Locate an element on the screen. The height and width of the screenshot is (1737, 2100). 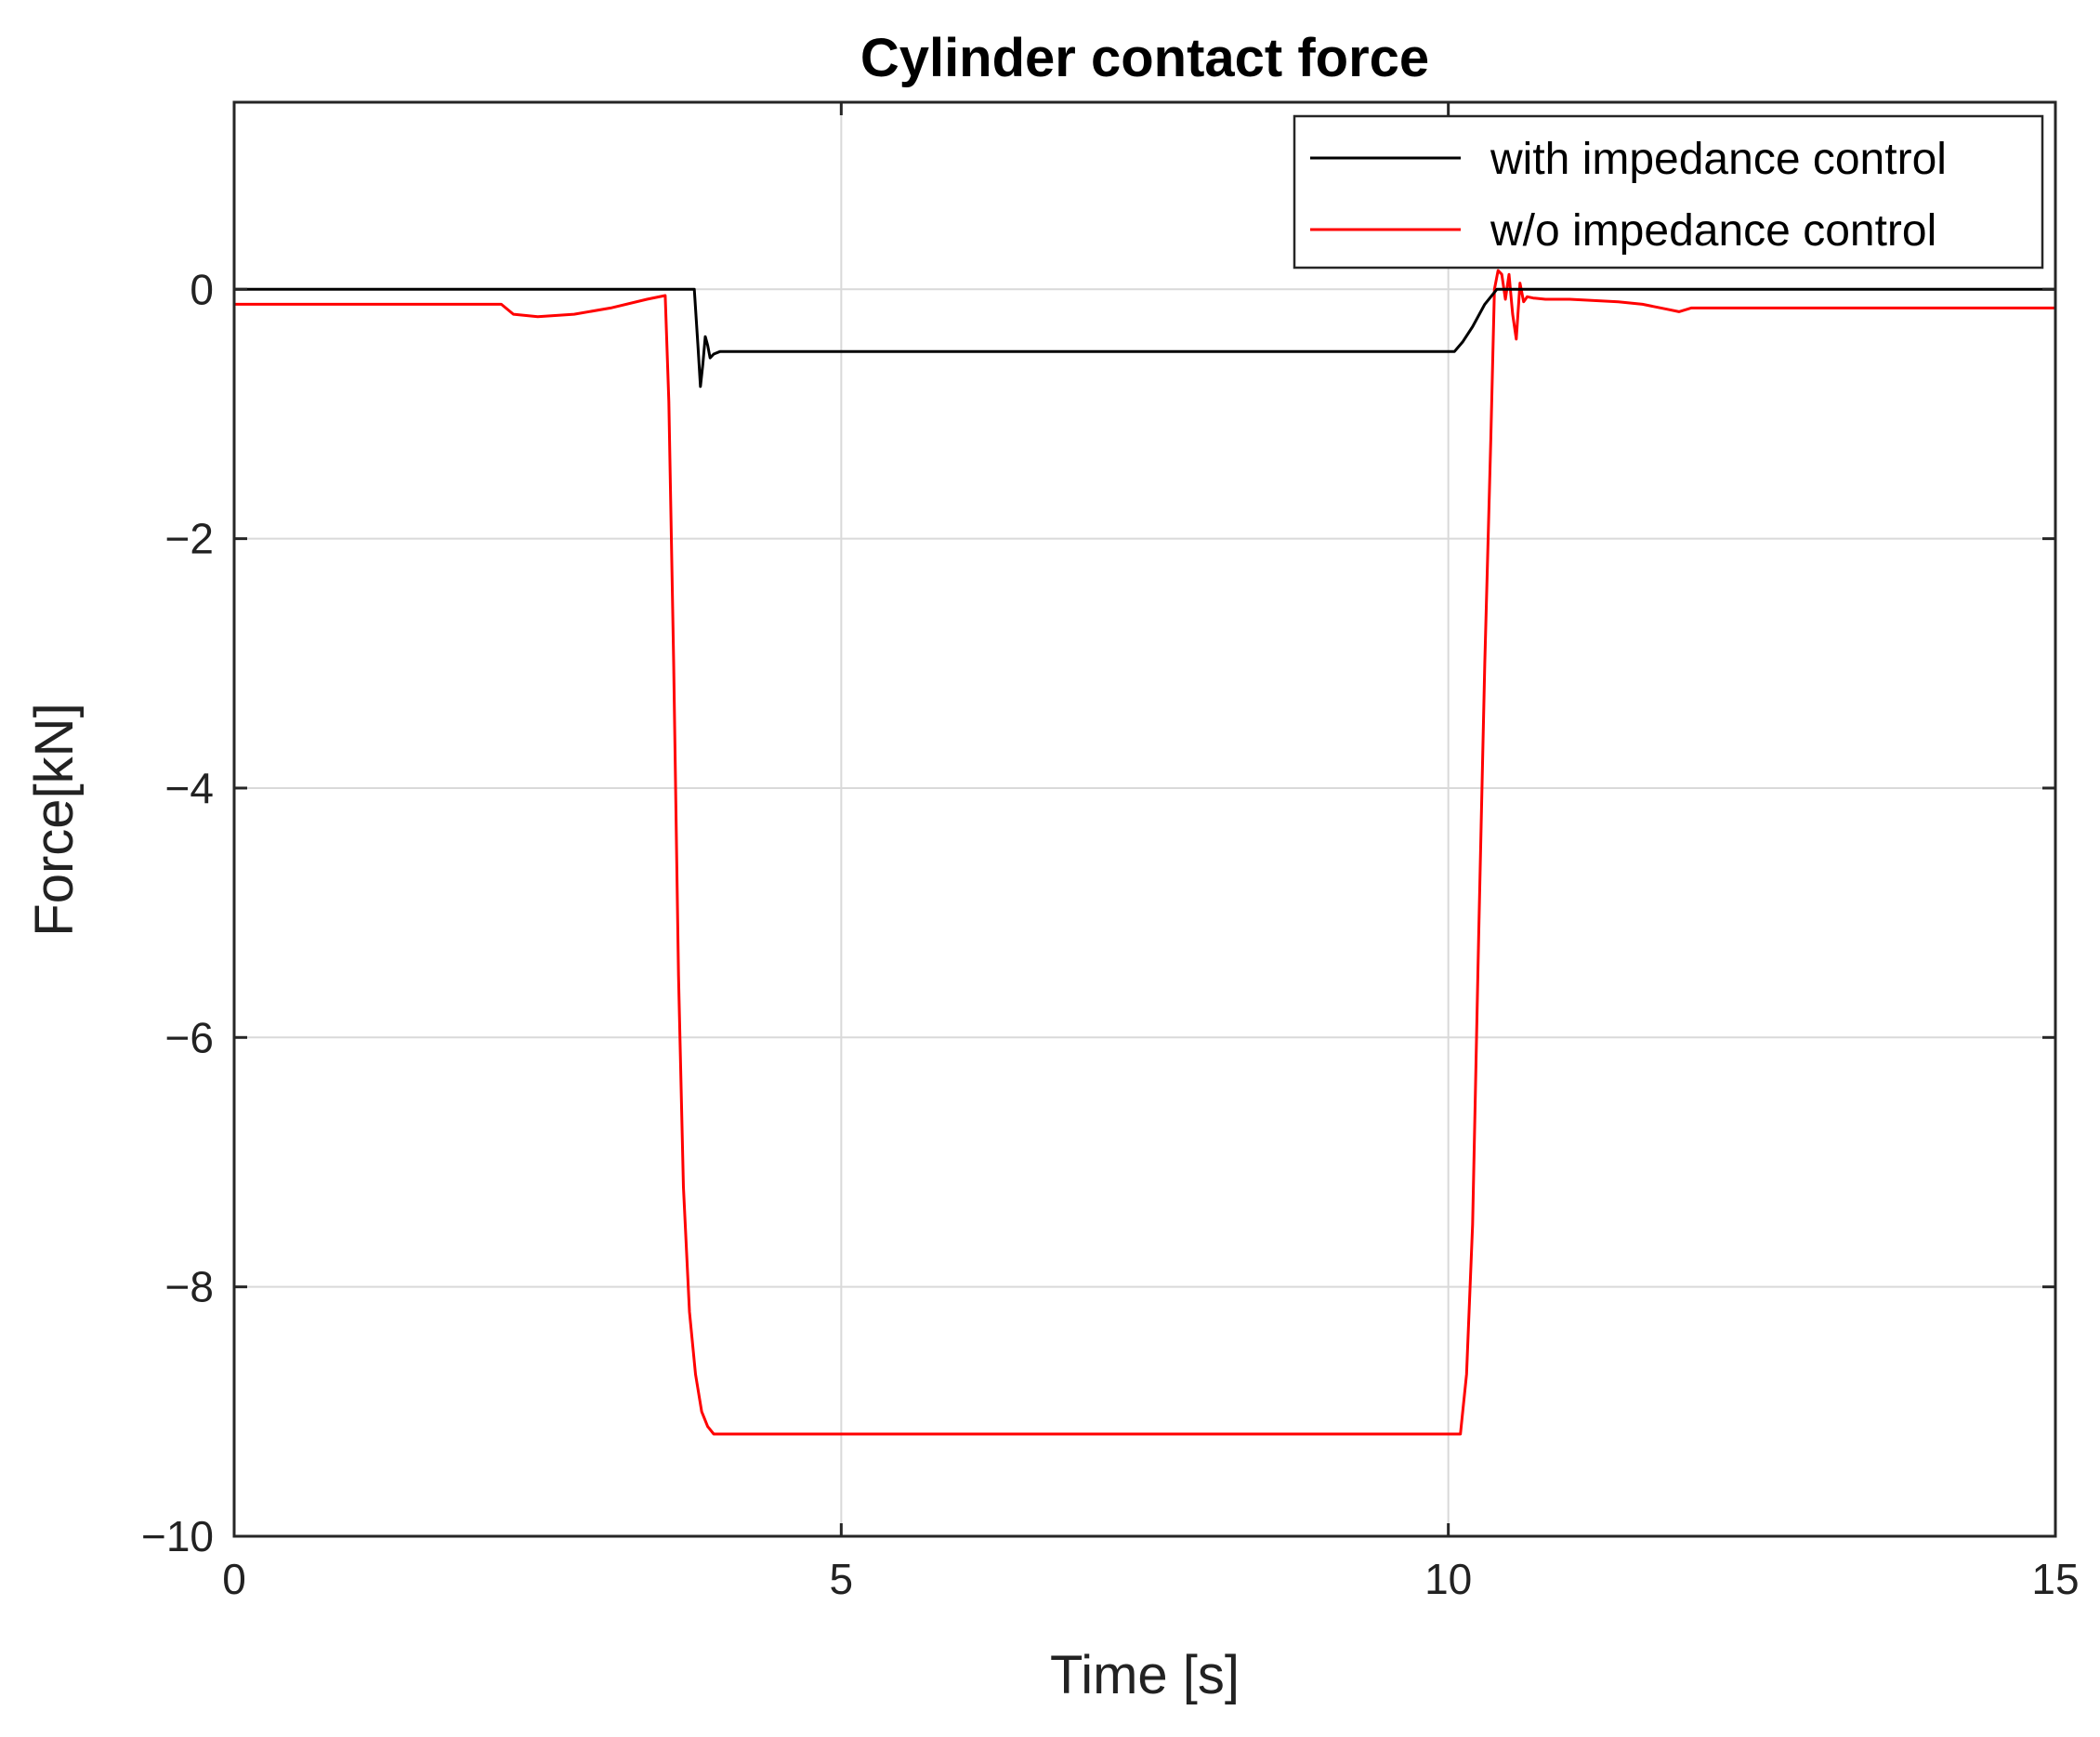
x-tick-label: 15 is located at coordinates (2055, 1579).